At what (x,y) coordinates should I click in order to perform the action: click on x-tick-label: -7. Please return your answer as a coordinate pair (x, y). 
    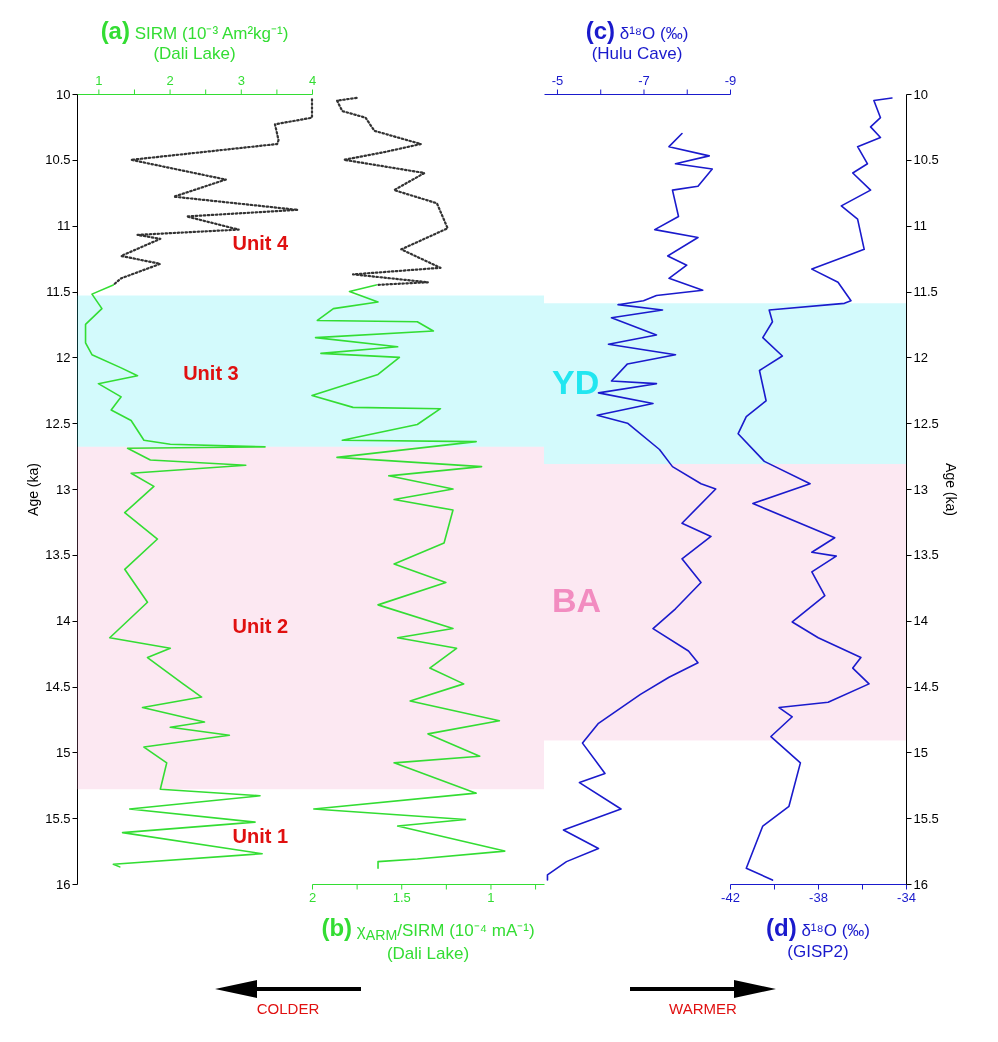
    Looking at the image, I should click on (644, 80).